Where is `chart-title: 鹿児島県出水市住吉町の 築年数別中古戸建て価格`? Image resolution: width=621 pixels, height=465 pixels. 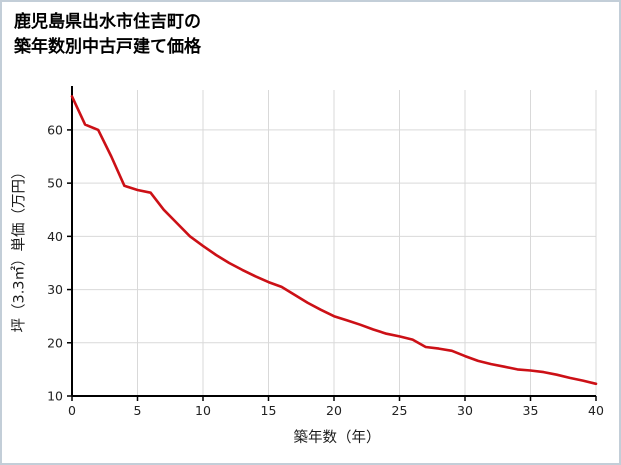
chart-title: 鹿児島県出水市住吉町の 築年数別中古戸建て価格 is located at coordinates (107, 34).